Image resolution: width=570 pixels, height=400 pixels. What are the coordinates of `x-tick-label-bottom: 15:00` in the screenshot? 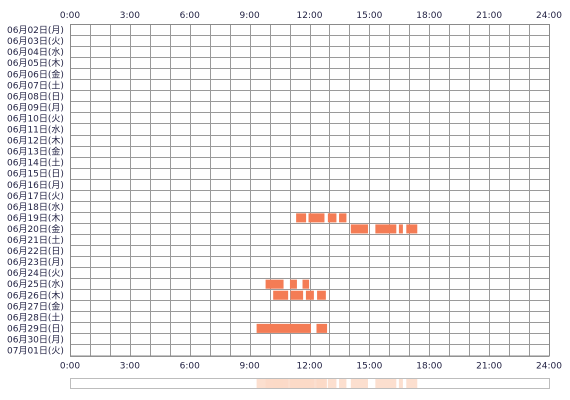 It's located at (369, 367).